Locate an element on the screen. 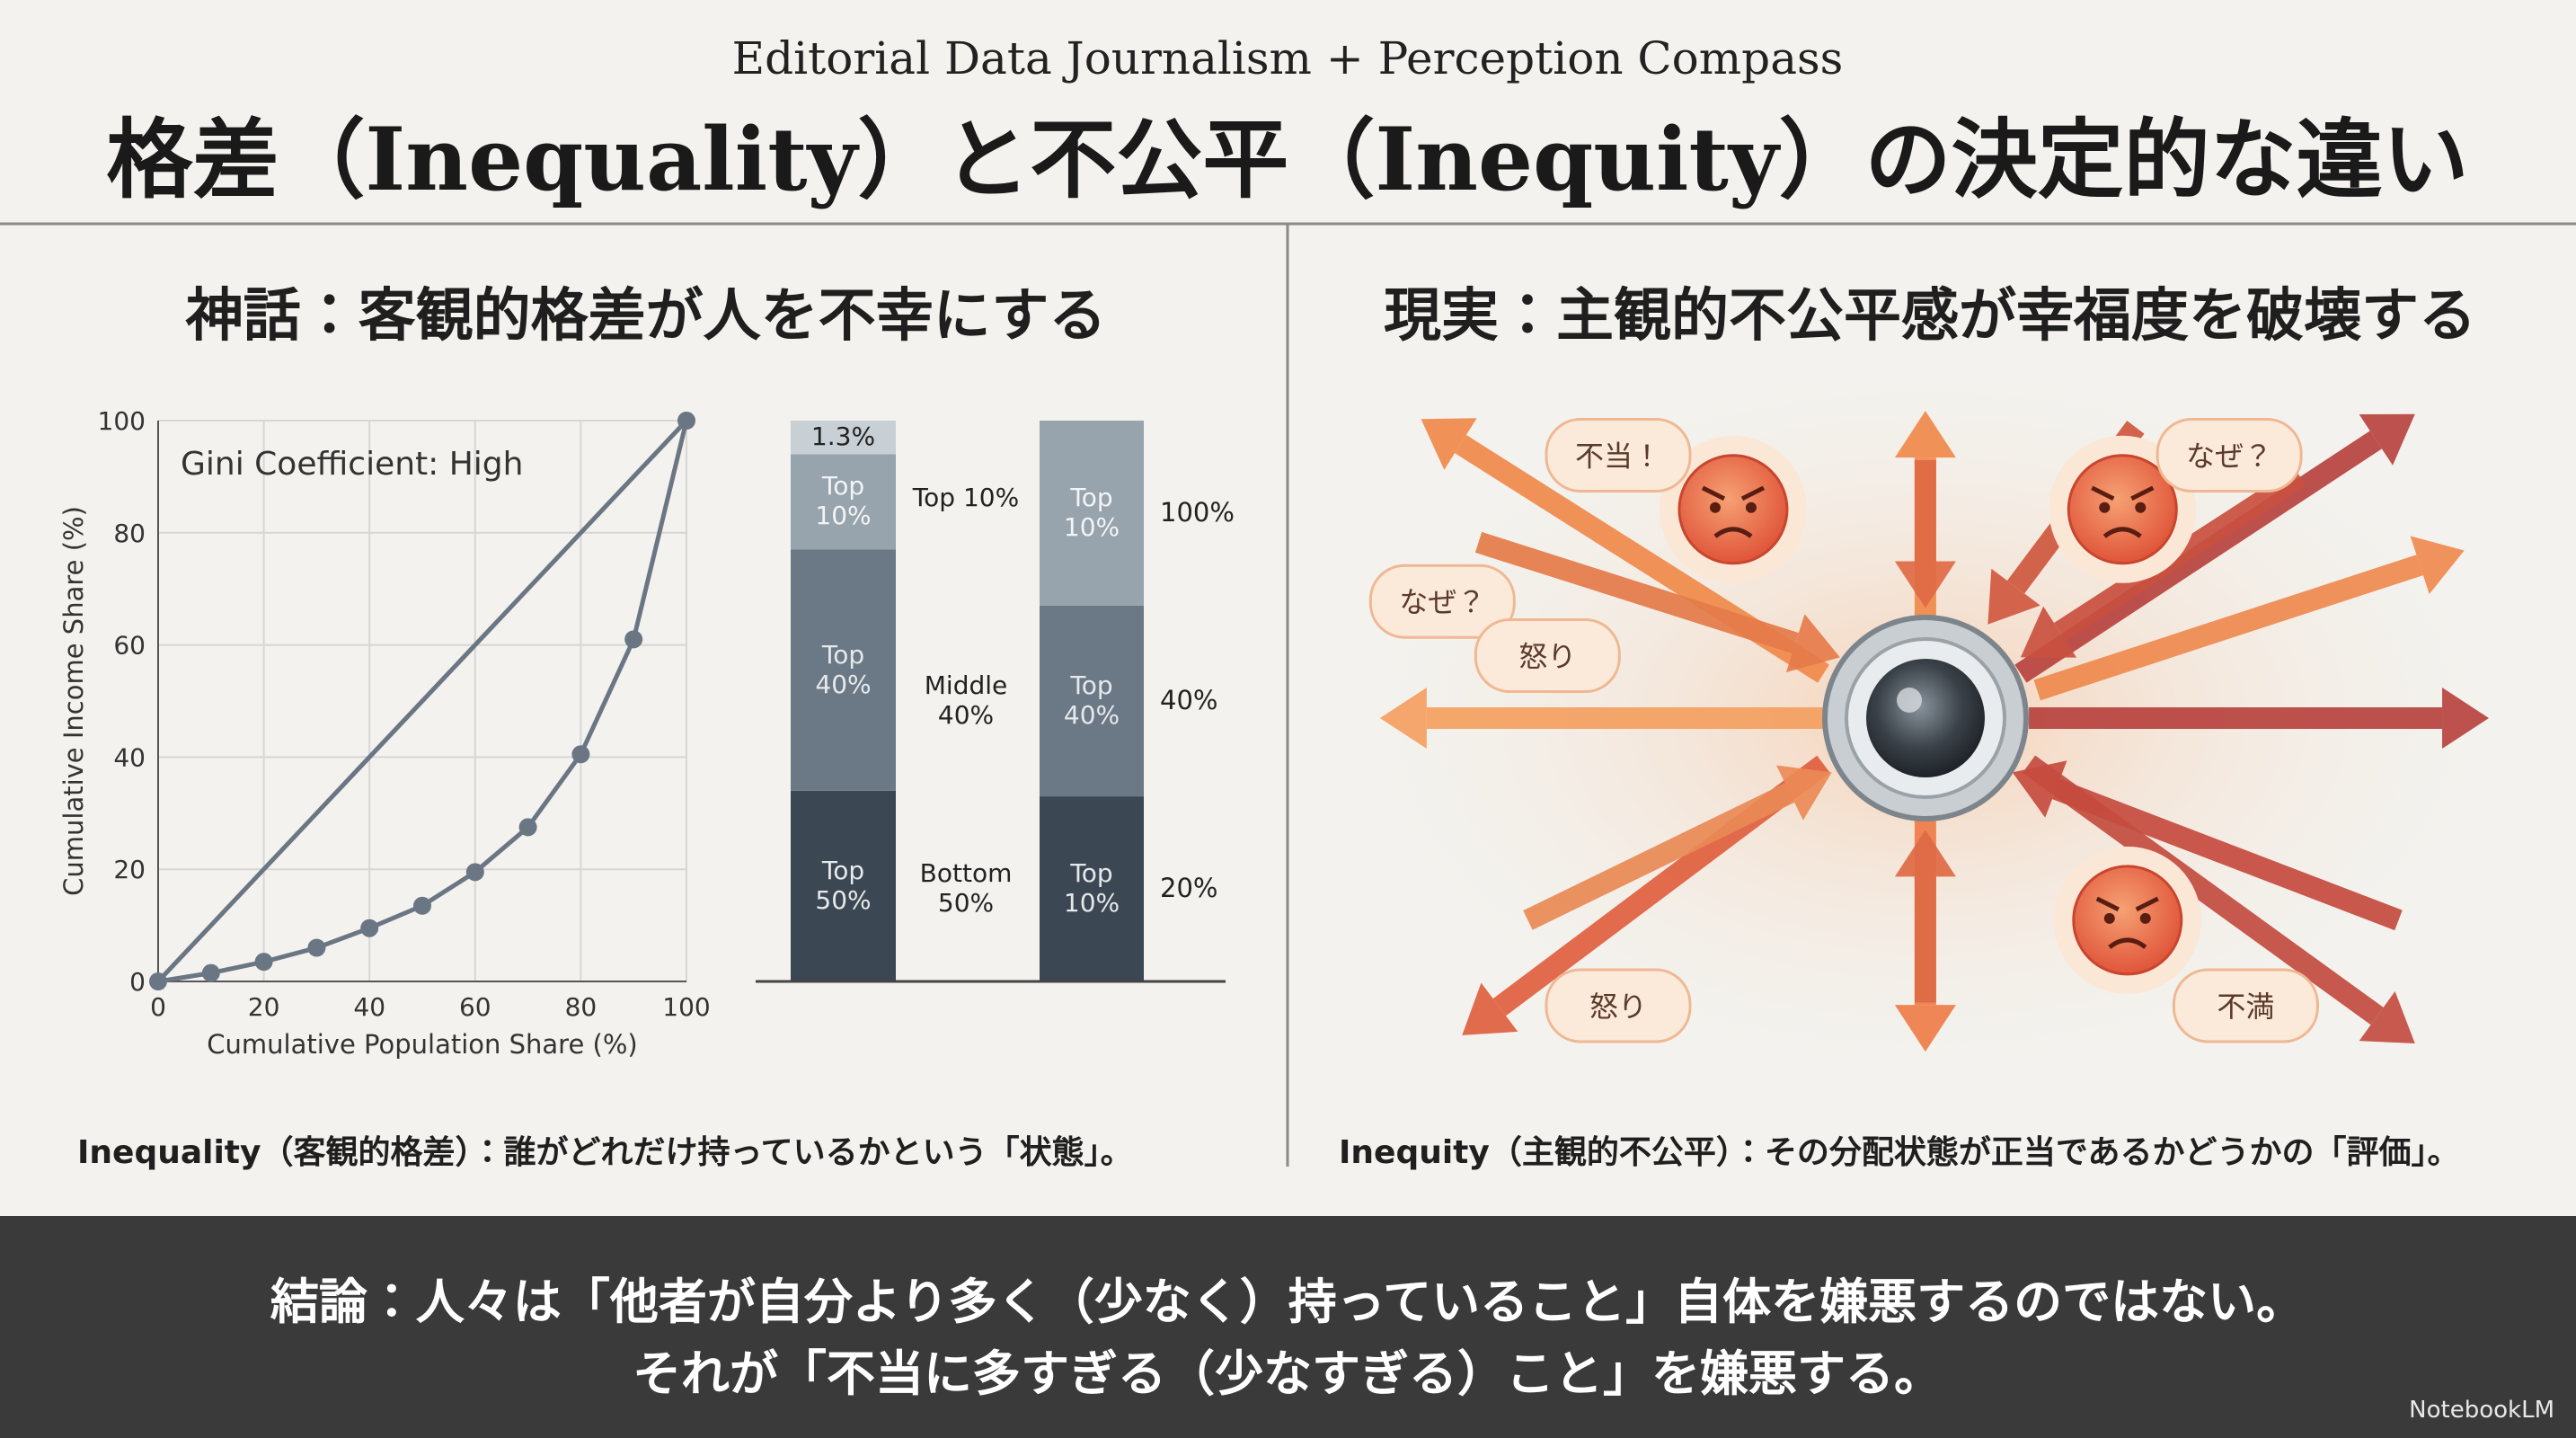  y-tick-label: 60 is located at coordinates (129, 646).